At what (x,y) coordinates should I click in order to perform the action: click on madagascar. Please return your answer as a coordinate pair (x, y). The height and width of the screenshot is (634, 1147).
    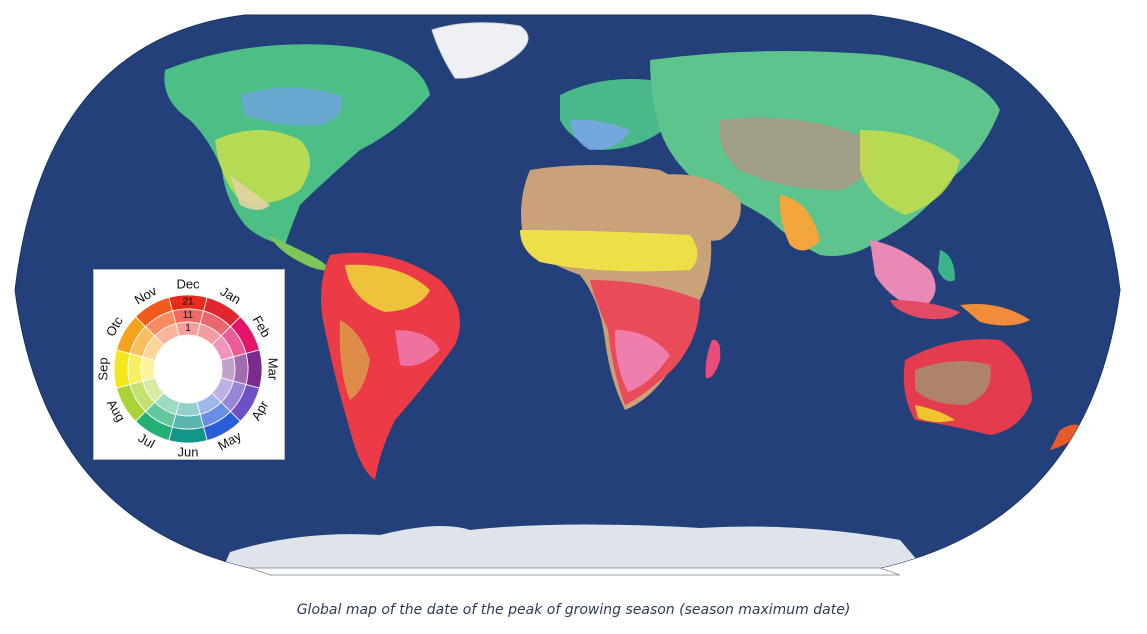
    Looking at the image, I should click on (713, 359).